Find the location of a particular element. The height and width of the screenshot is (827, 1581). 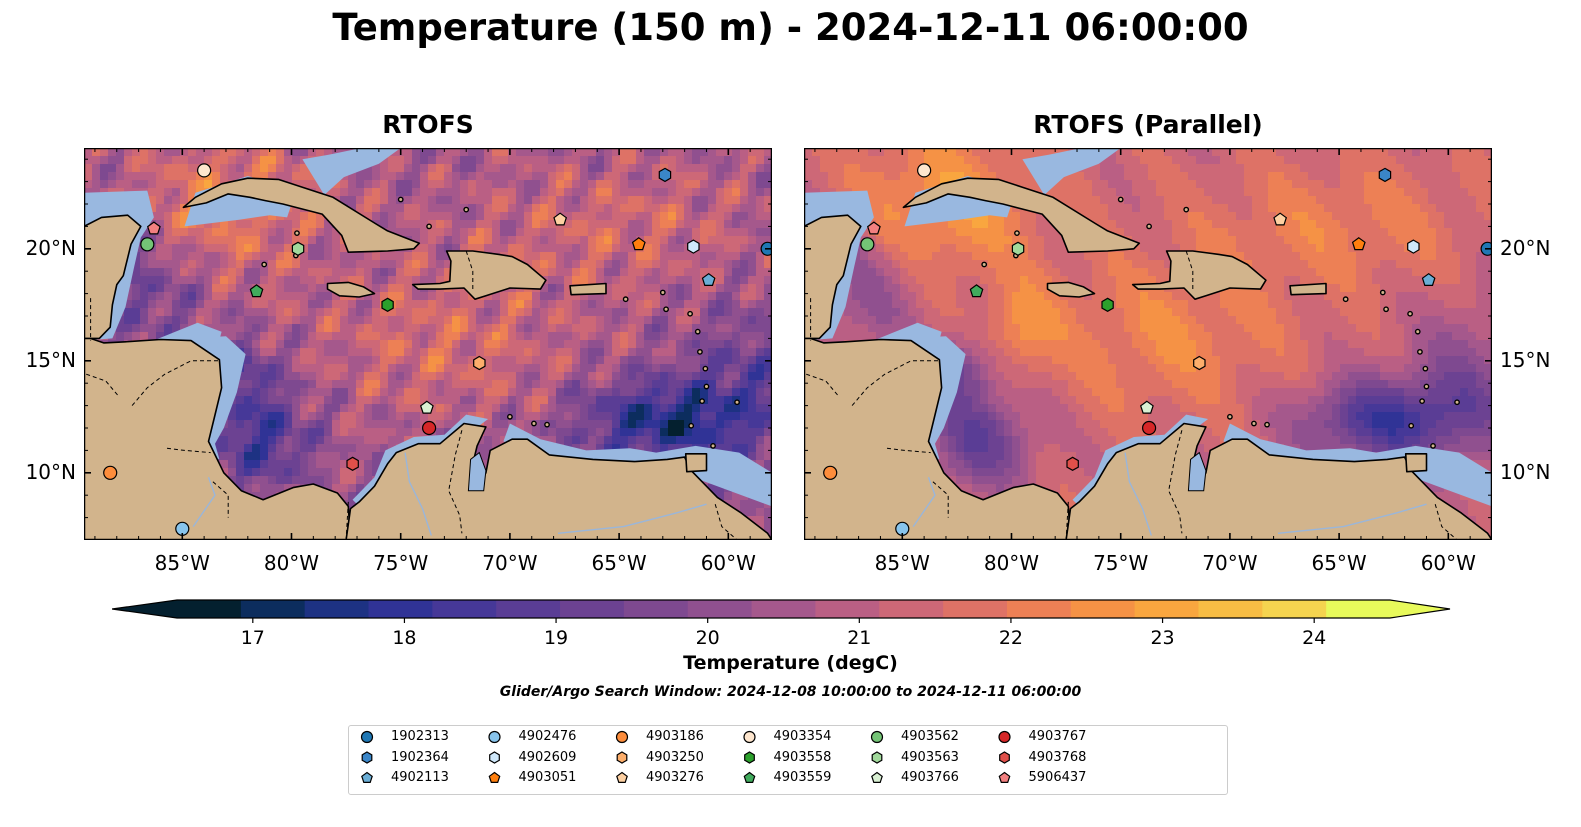

lon-tick-label: 80°W is located at coordinates (291, 563).